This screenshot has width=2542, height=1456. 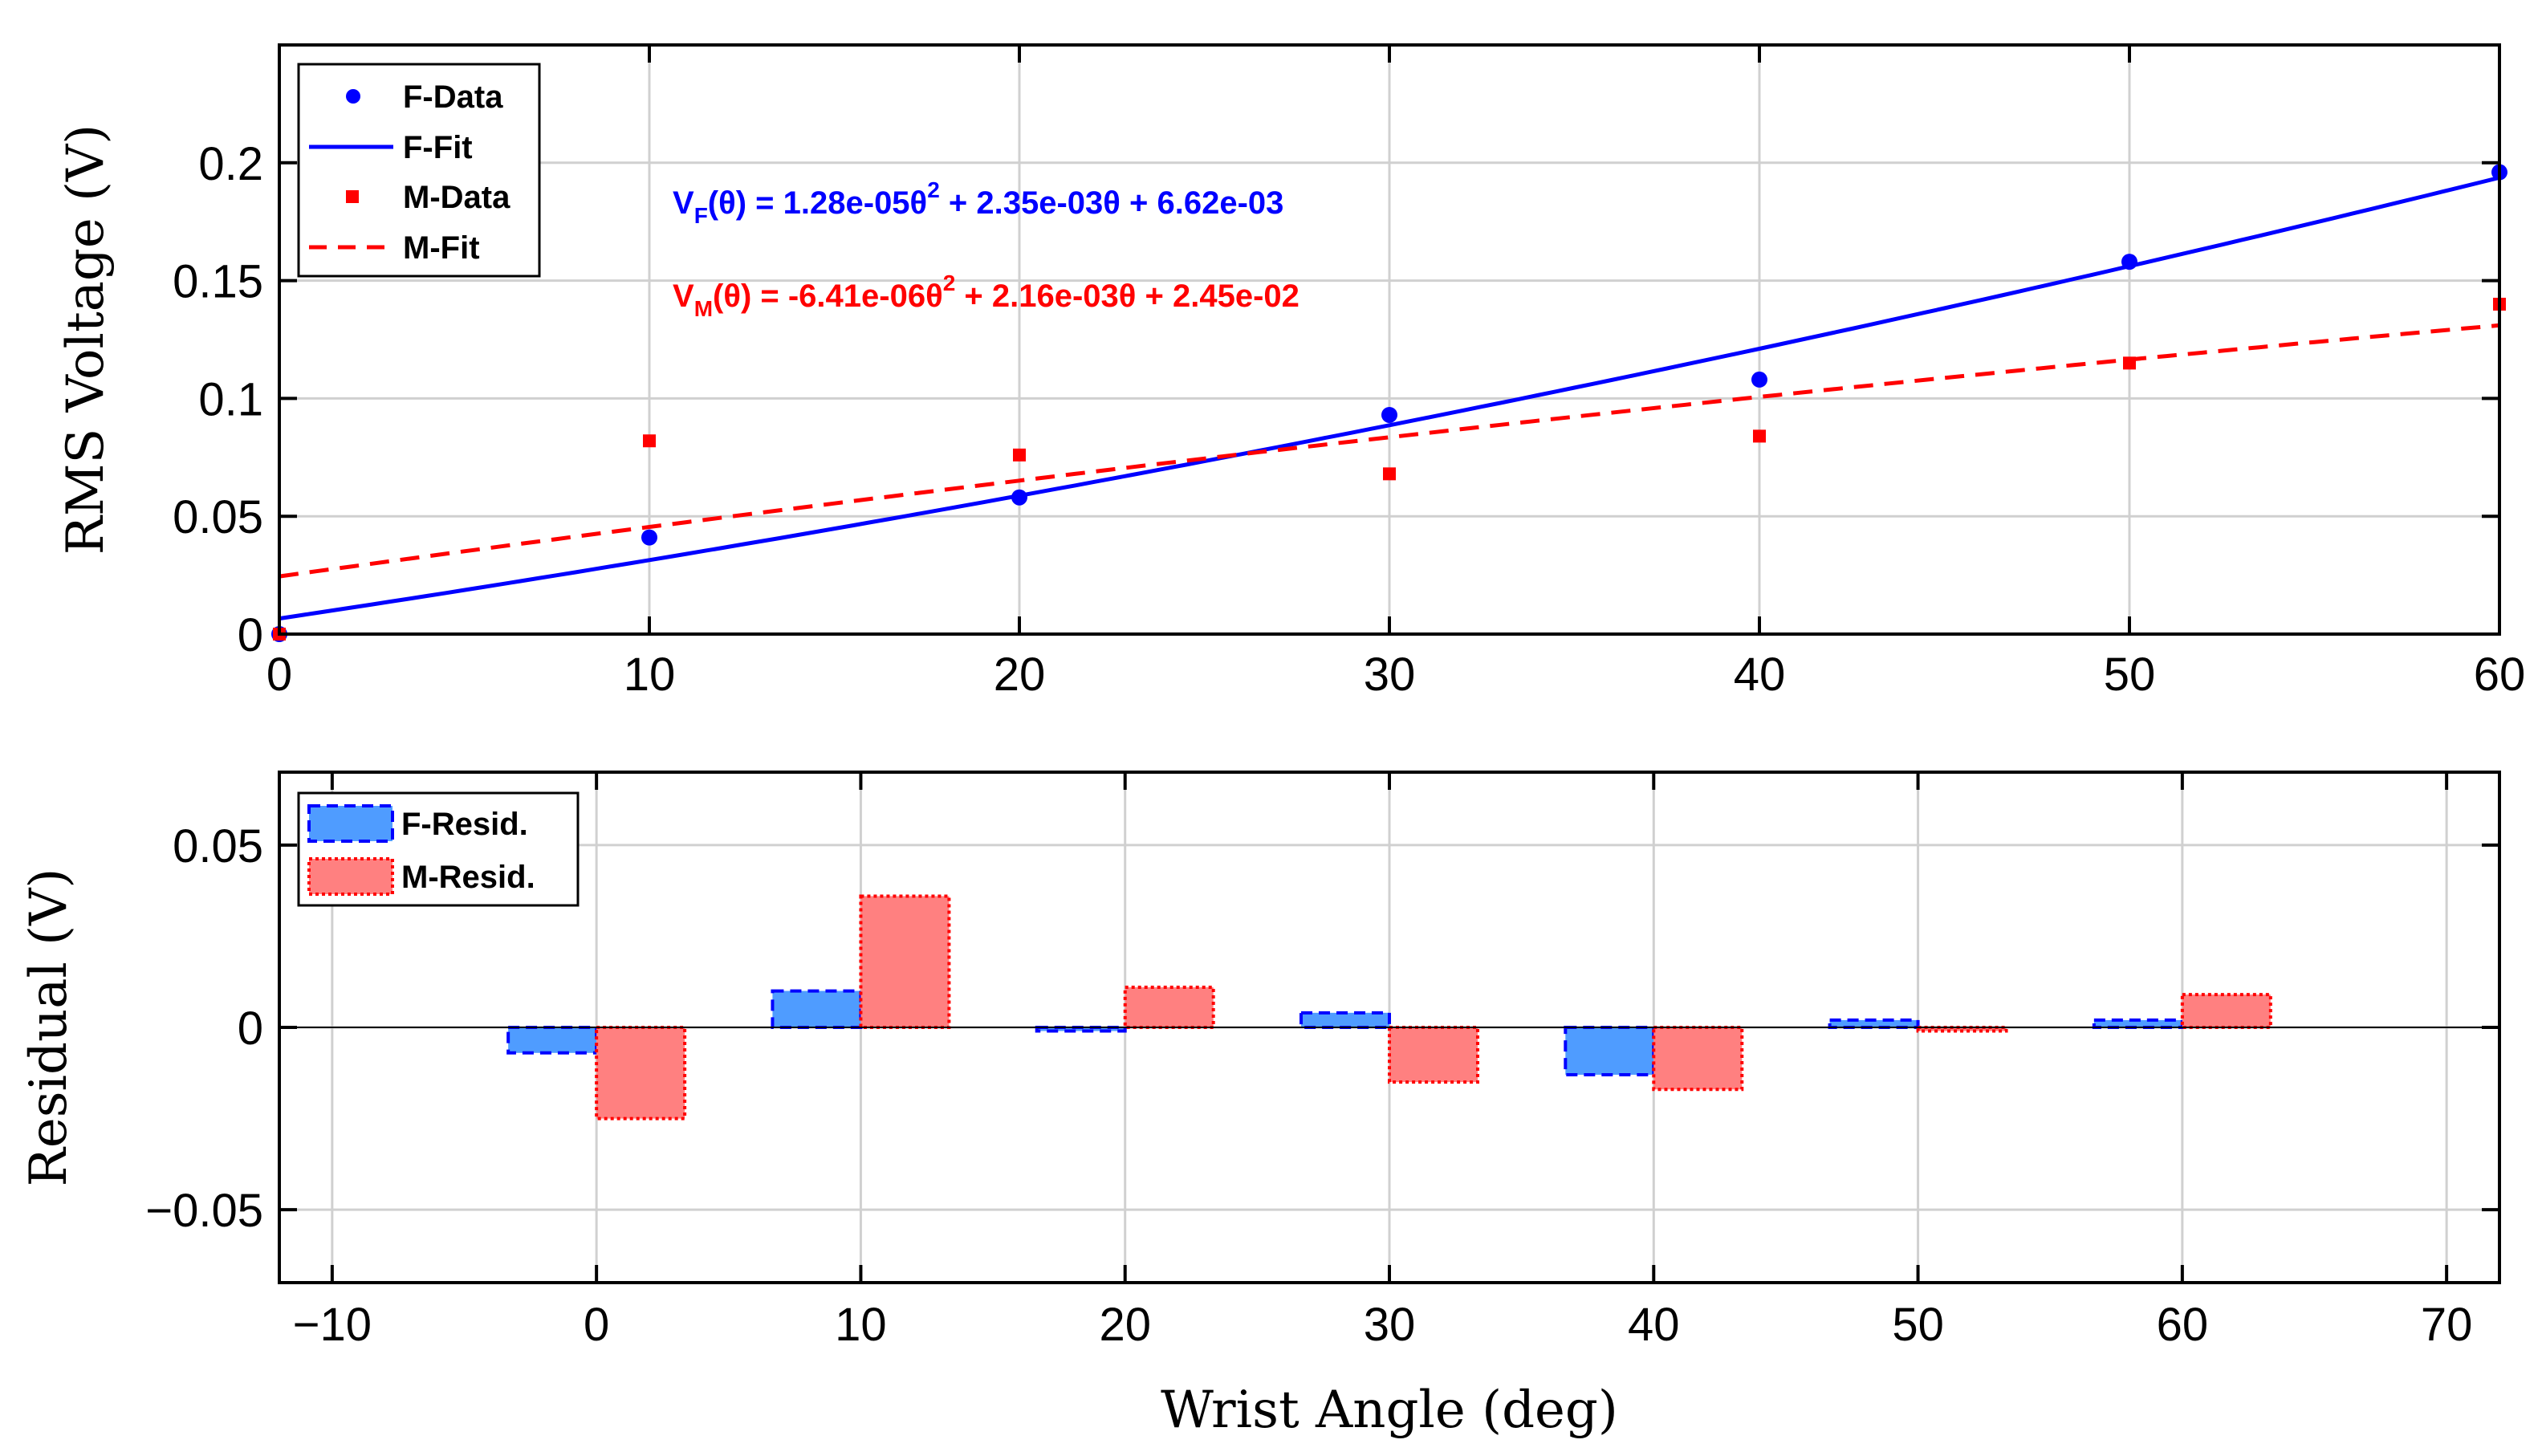 What do you see at coordinates (596, 1325) in the screenshot?
I see `bottom-xtick-label: 0` at bounding box center [596, 1325].